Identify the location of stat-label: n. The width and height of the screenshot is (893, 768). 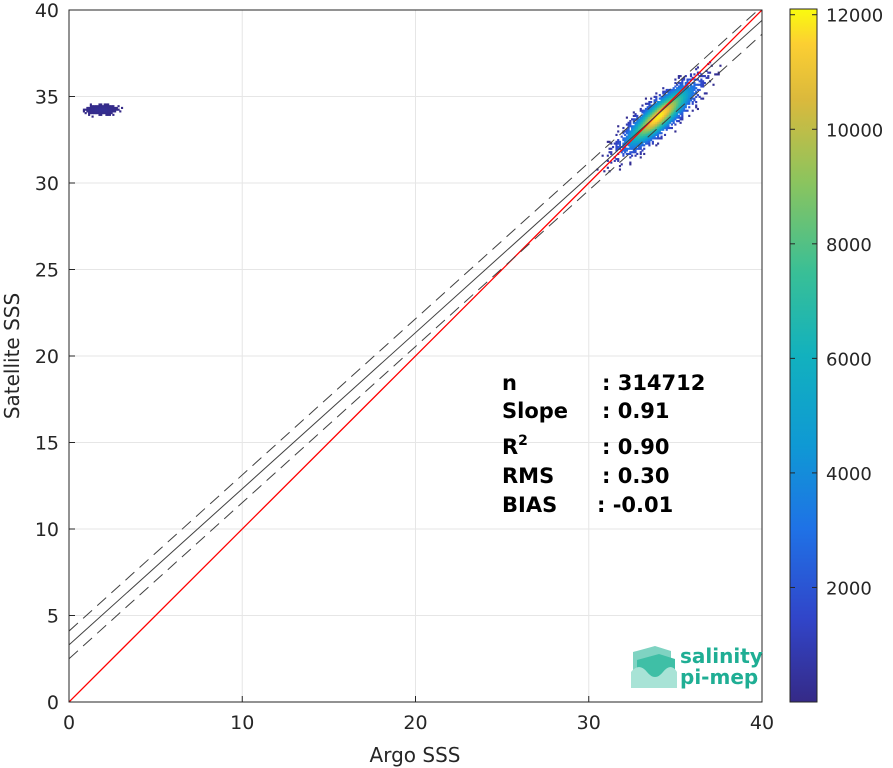
(509, 383).